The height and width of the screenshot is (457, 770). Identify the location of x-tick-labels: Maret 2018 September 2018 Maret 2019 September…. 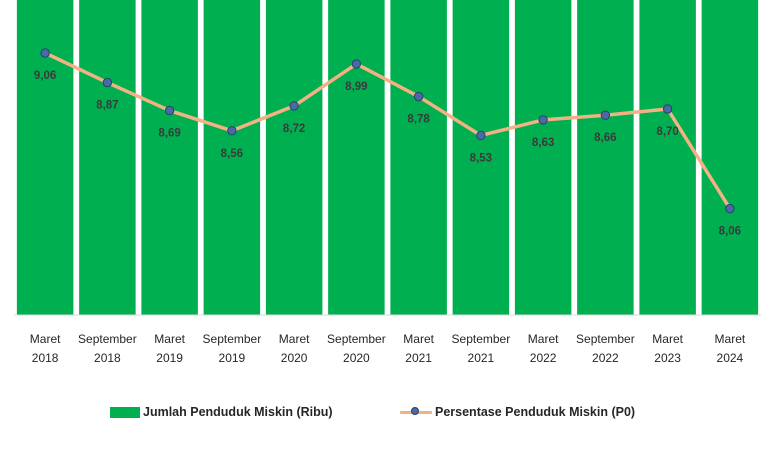
(388, 348).